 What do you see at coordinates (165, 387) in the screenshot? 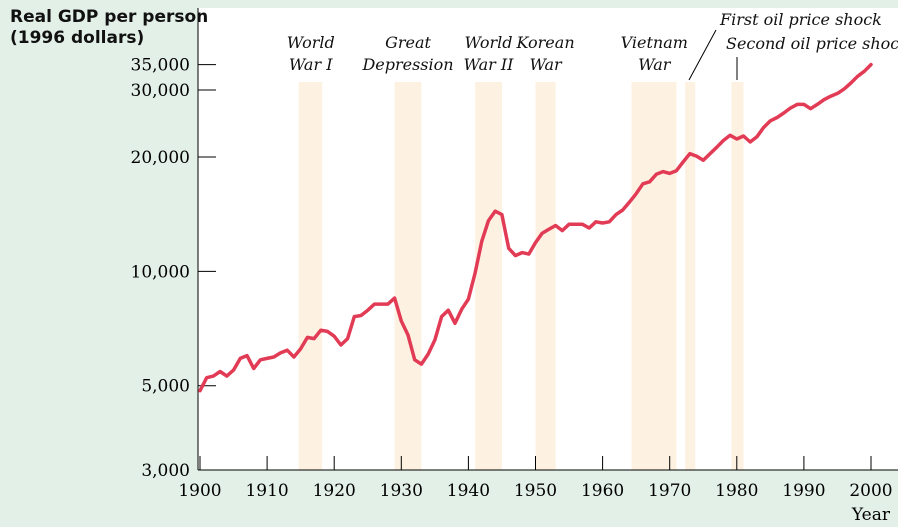
I see `y-tick-label: 5,000` at bounding box center [165, 387].